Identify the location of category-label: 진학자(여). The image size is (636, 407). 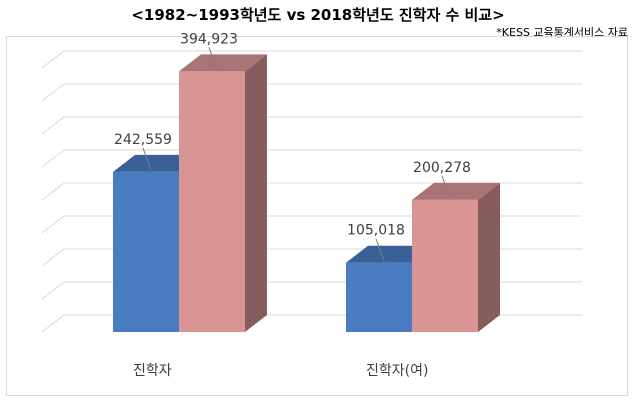
(397, 371).